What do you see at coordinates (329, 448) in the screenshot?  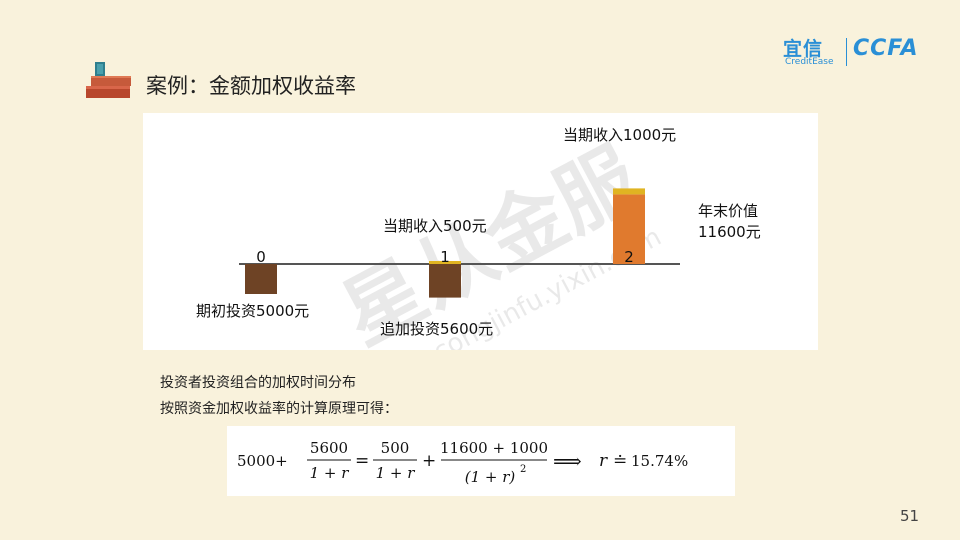 I see `formula-frac1-num: 5600` at bounding box center [329, 448].